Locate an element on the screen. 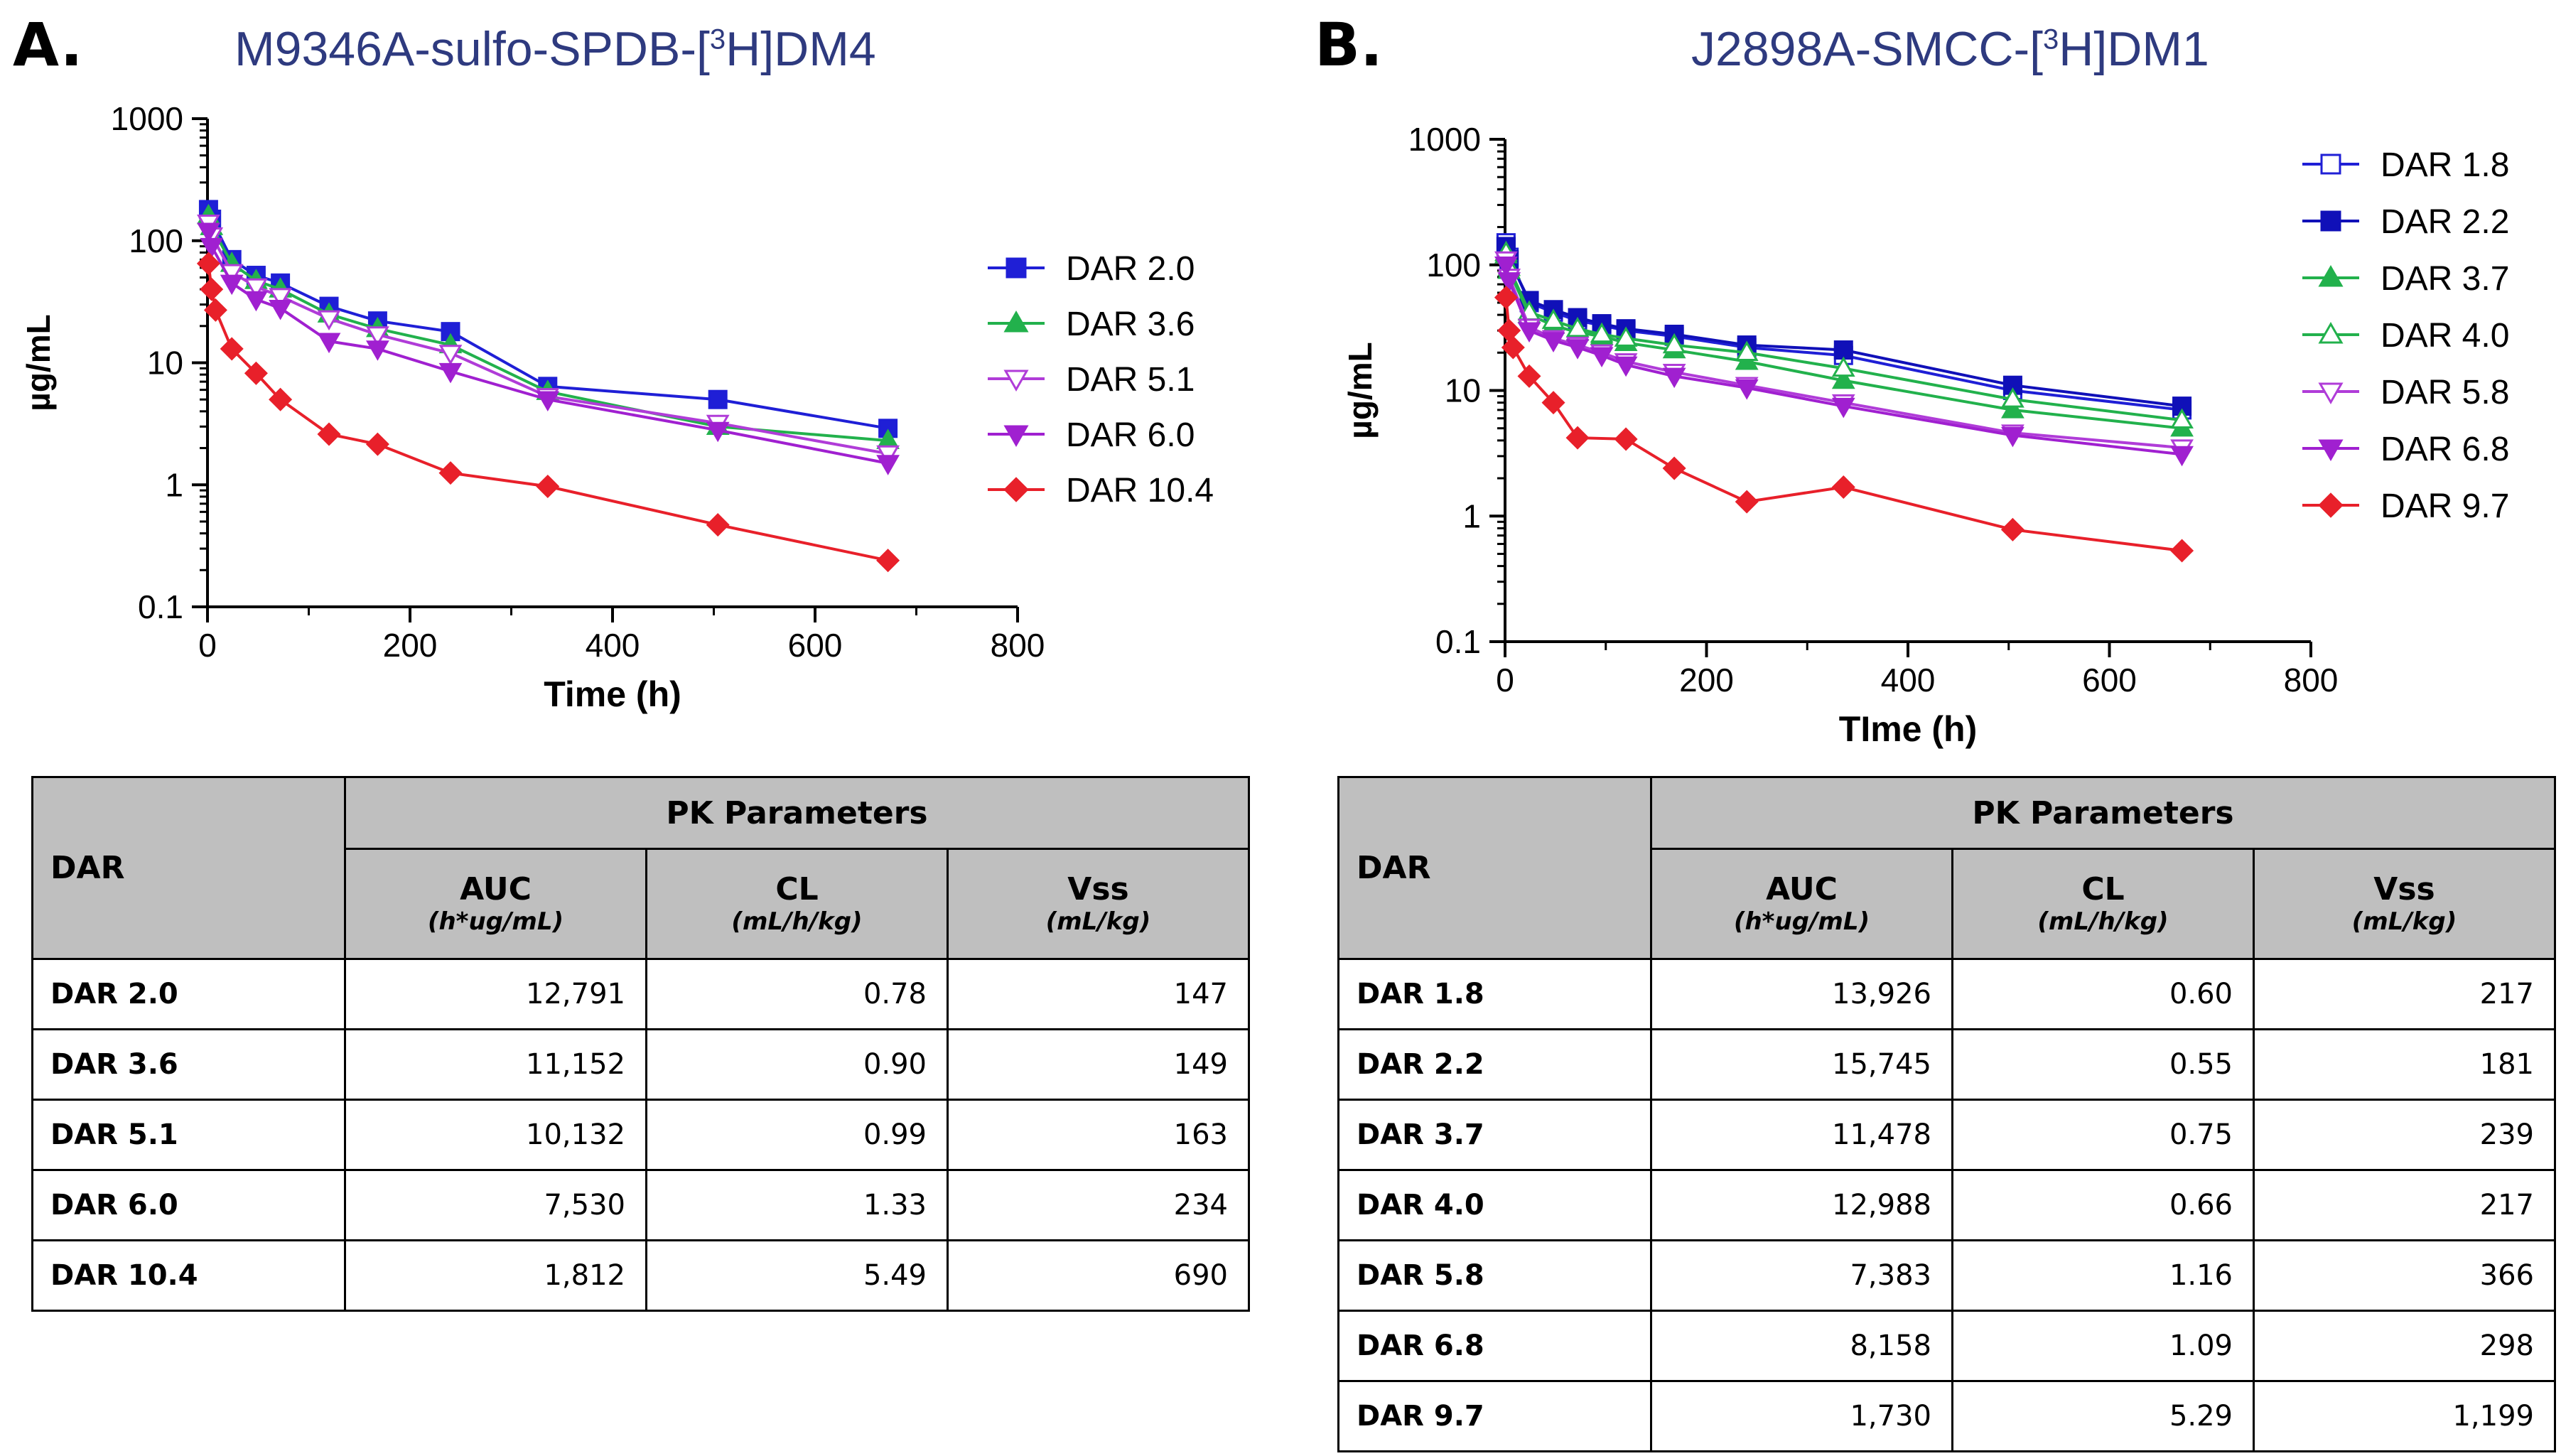 The height and width of the screenshot is (1456, 2561). table-cell: 10,132 is located at coordinates (495, 1135).